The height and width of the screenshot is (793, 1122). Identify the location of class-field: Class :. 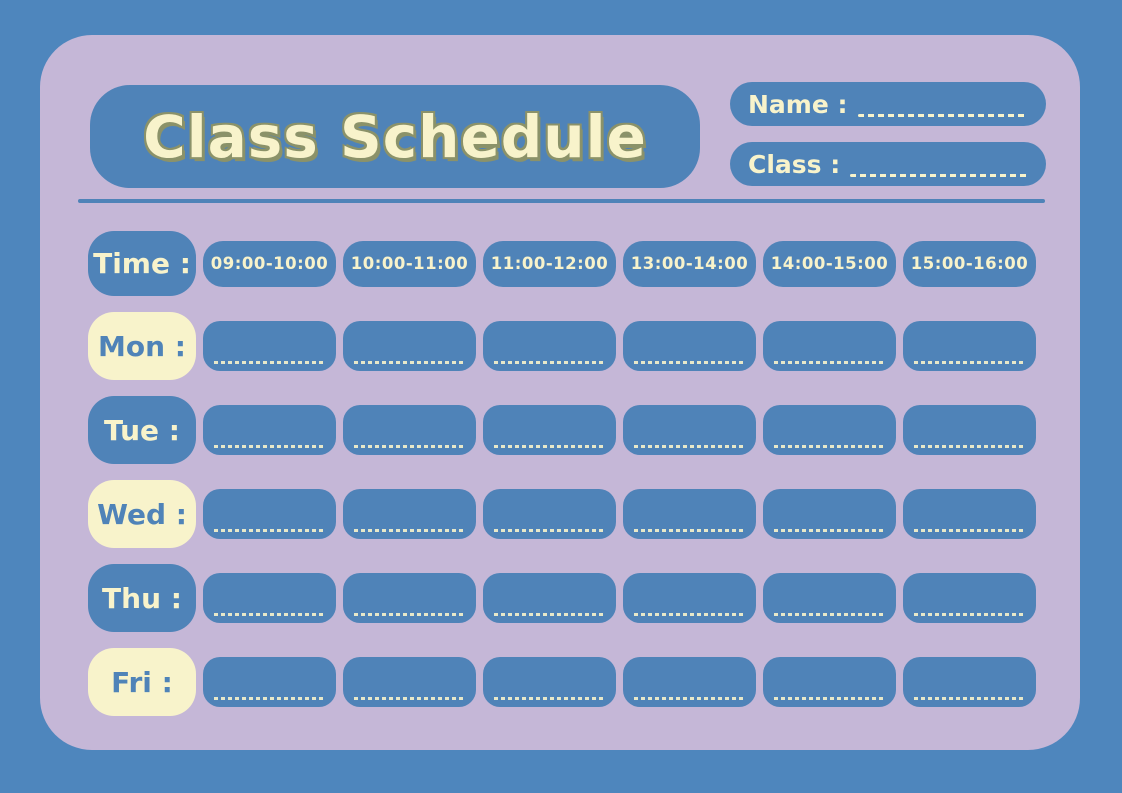
(888, 164).